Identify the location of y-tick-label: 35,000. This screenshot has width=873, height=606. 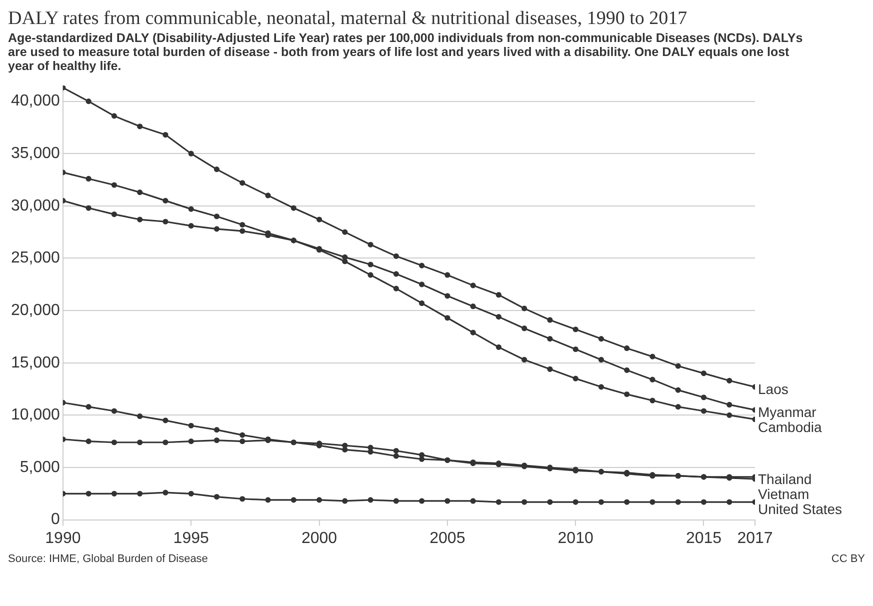
(35, 153).